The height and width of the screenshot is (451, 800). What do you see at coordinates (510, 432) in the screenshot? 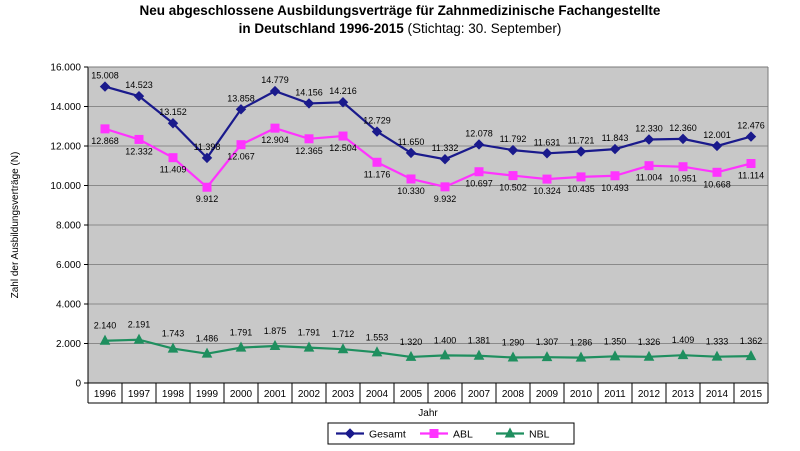
I see `legend-marker-nbl` at bounding box center [510, 432].